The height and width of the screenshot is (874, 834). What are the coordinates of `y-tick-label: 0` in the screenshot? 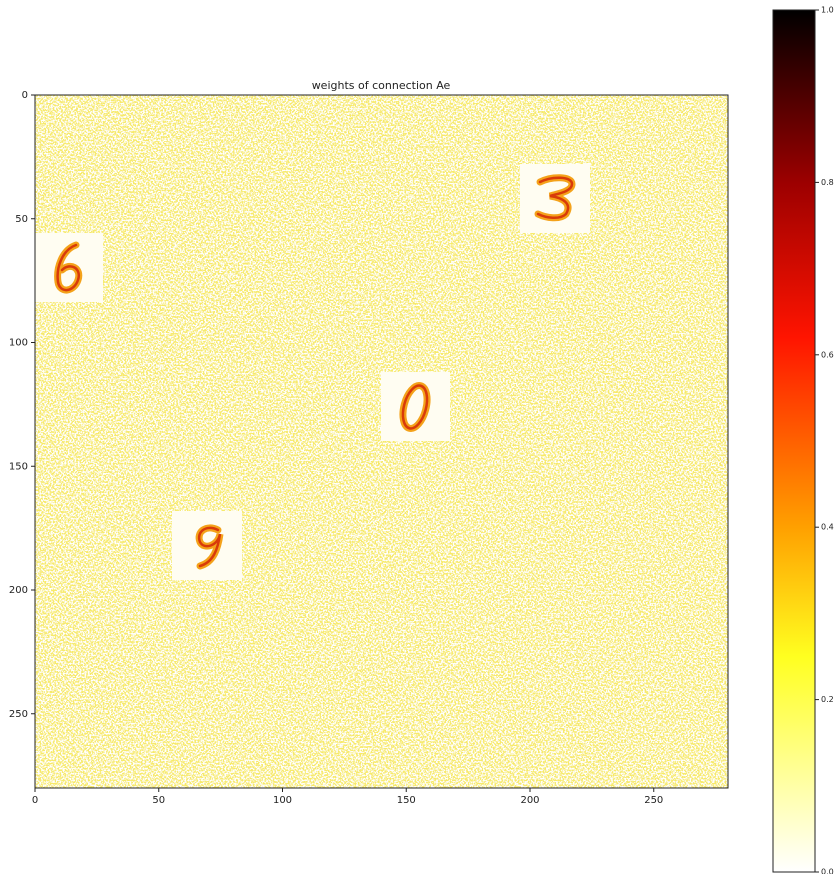 It's located at (25, 95).